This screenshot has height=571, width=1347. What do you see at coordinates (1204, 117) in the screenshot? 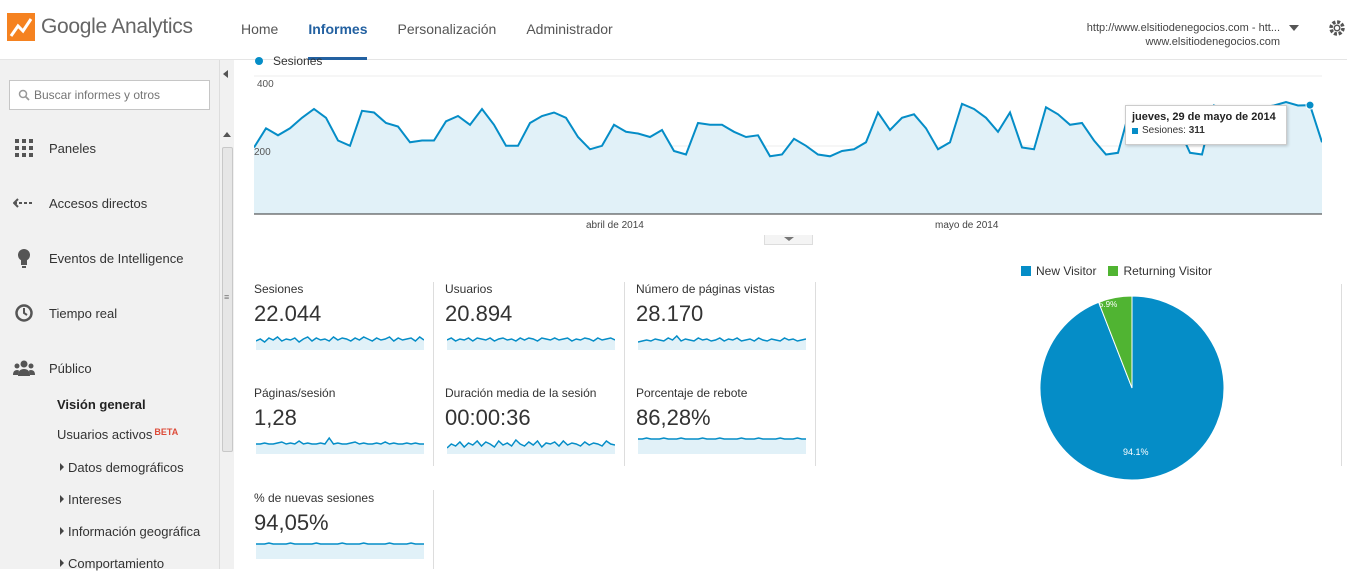
I see `tooltip-date: jueves, 29 de mayo de 2014` at bounding box center [1204, 117].